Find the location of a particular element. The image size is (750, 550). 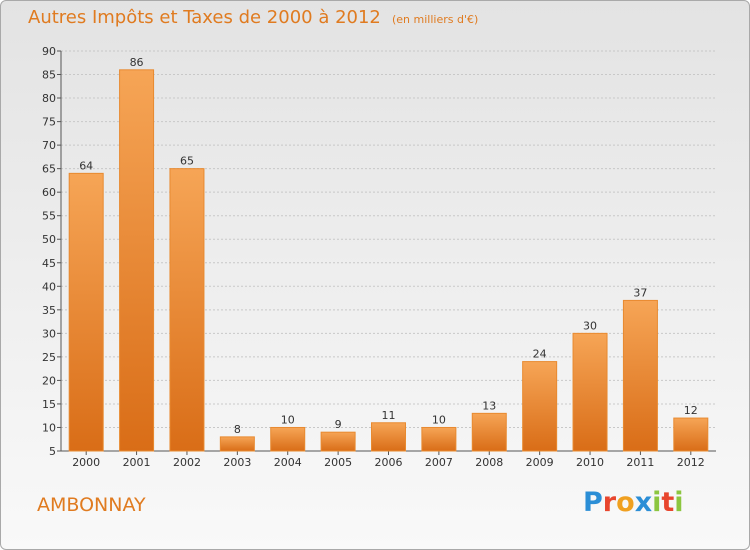

x-tick-label: 2009 is located at coordinates (540, 462).